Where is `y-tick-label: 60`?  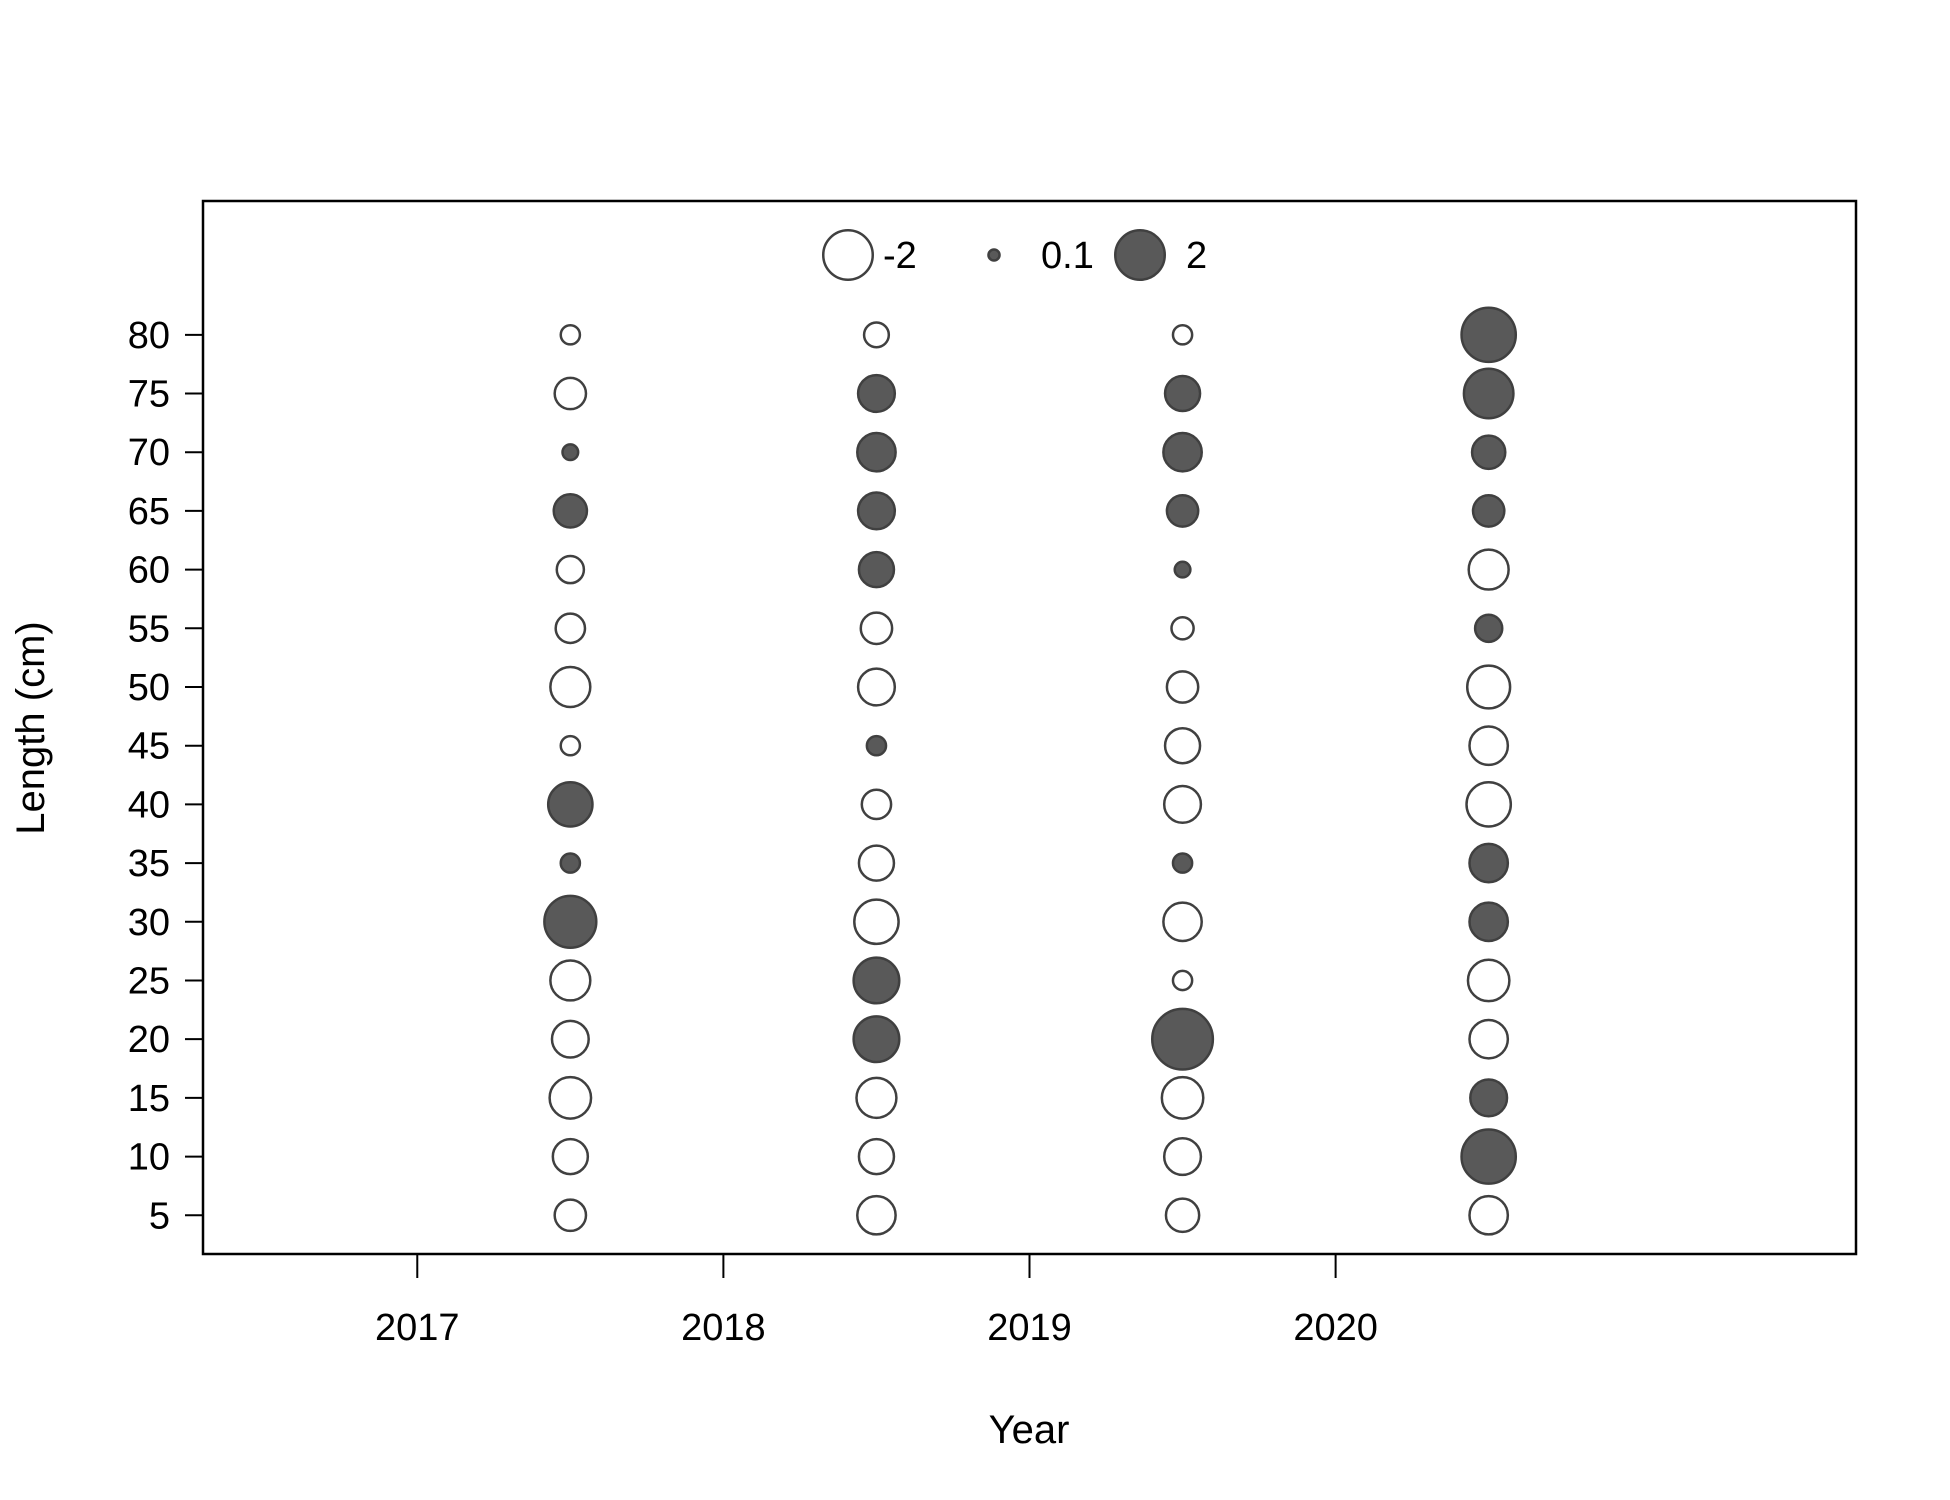
y-tick-label: 60 is located at coordinates (149, 571).